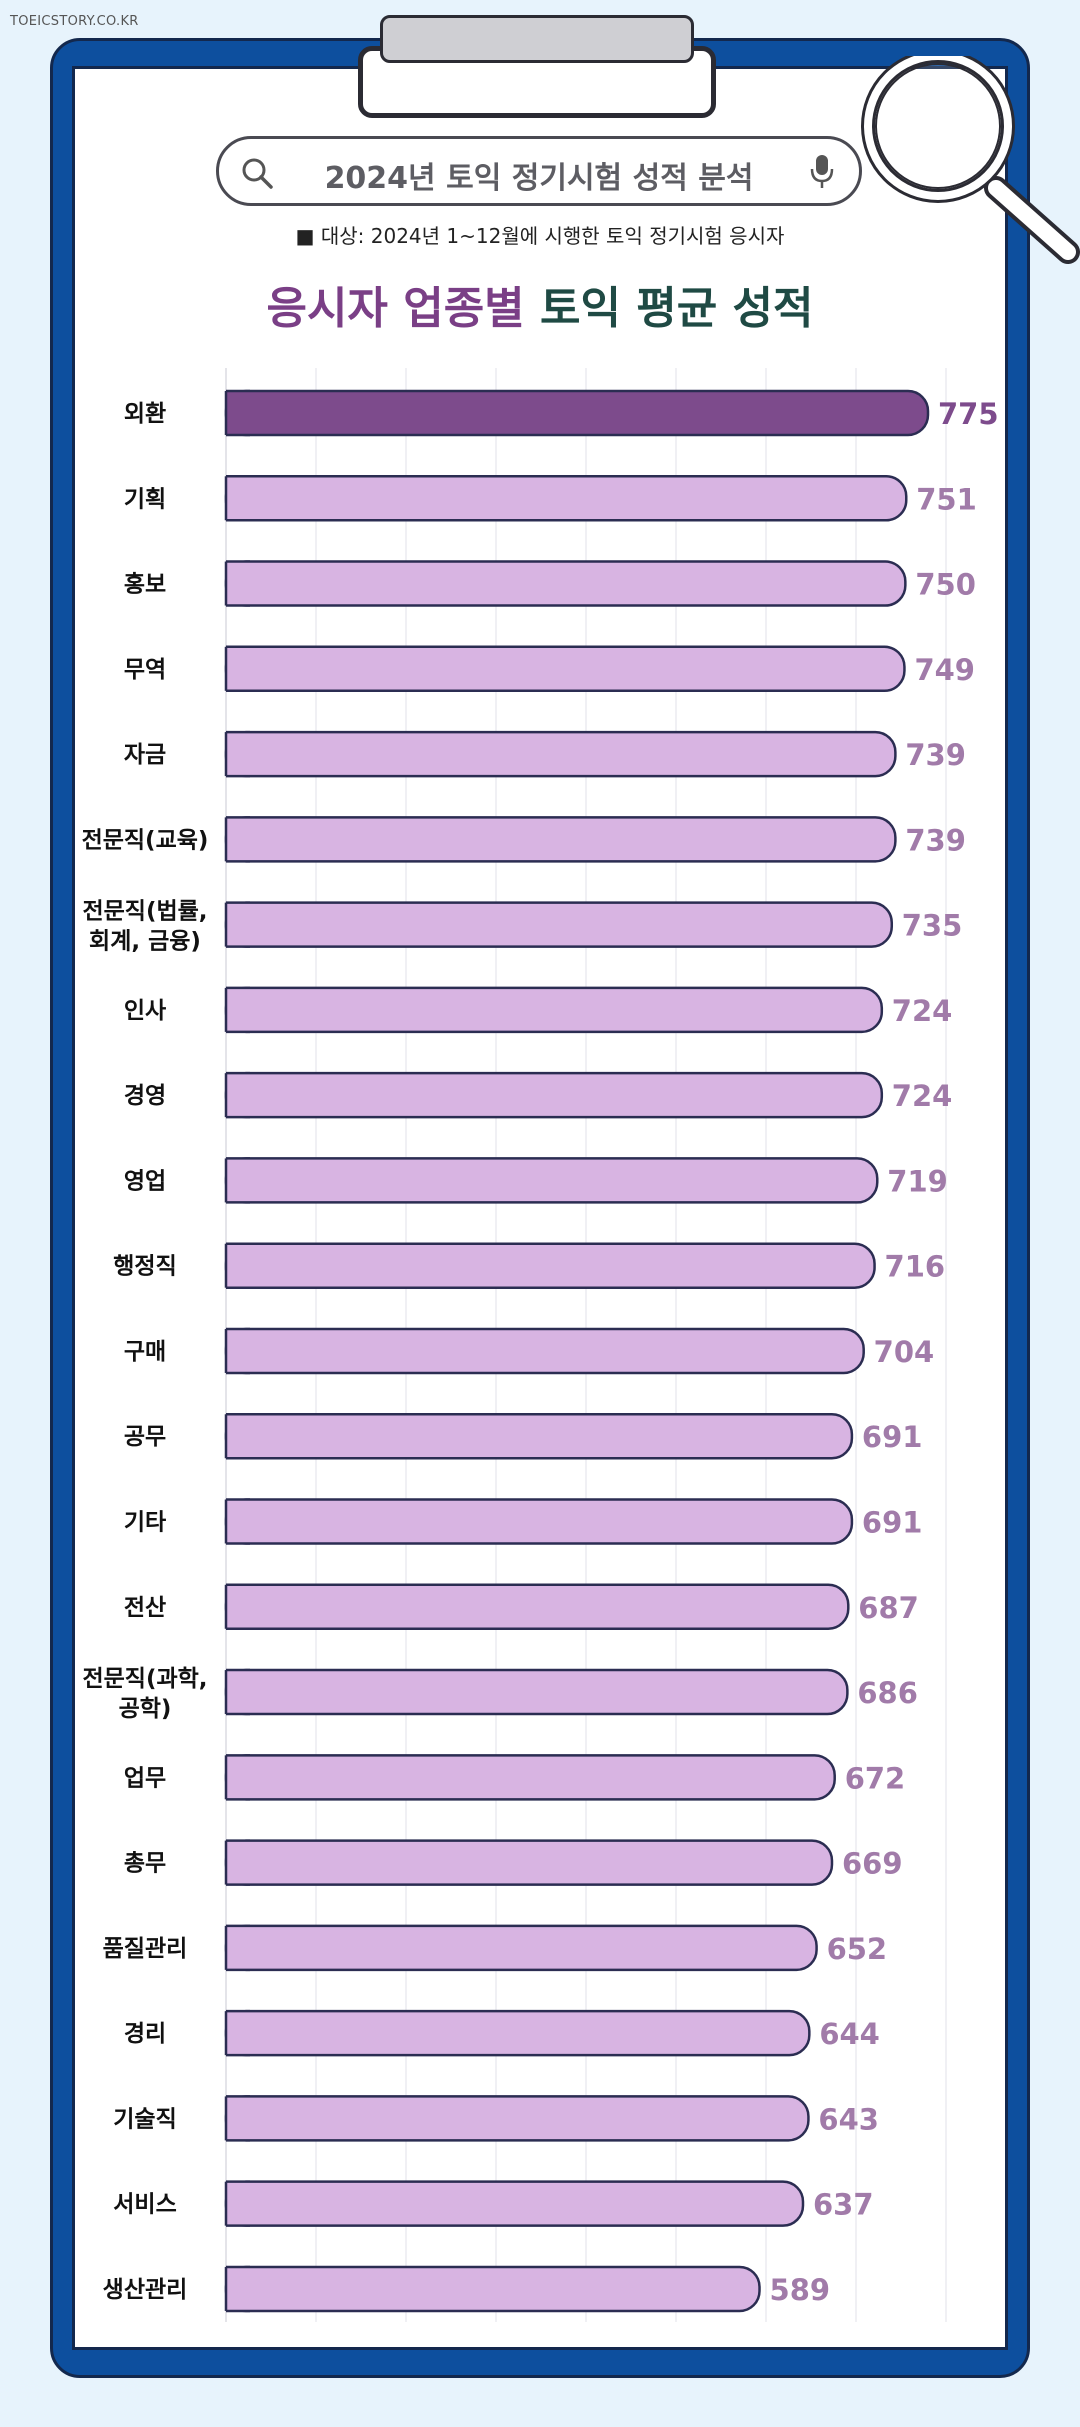 The image size is (1080, 2427). I want to click on category-label-16: 업무, so click(145, 1778).